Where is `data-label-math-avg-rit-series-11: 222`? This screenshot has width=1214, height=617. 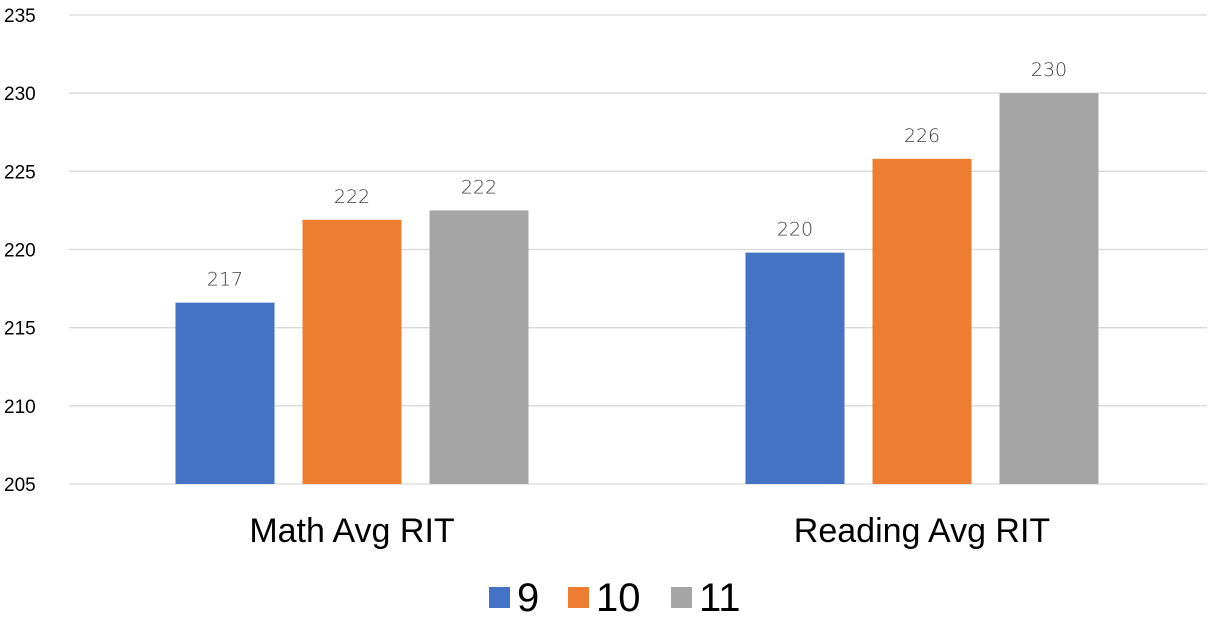
data-label-math-avg-rit-series-11: 222 is located at coordinates (479, 187).